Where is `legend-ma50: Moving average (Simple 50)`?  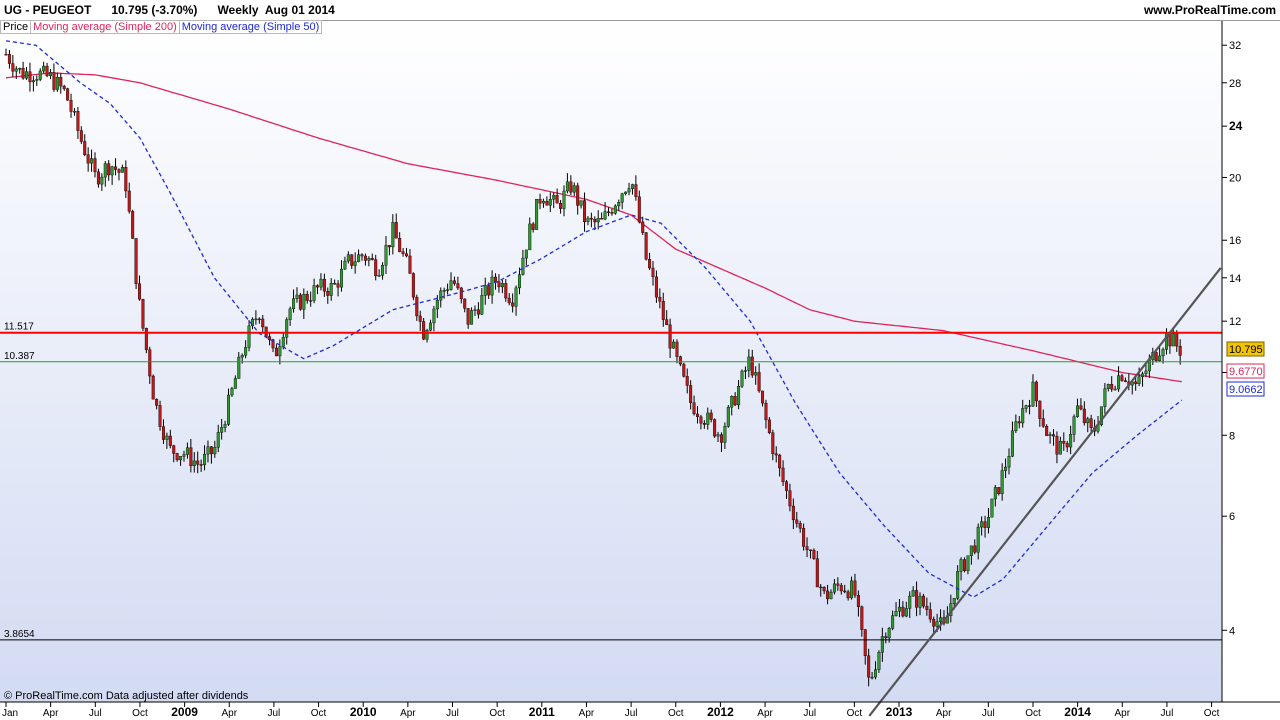
legend-ma50: Moving average (Simple 50) is located at coordinates (250, 27).